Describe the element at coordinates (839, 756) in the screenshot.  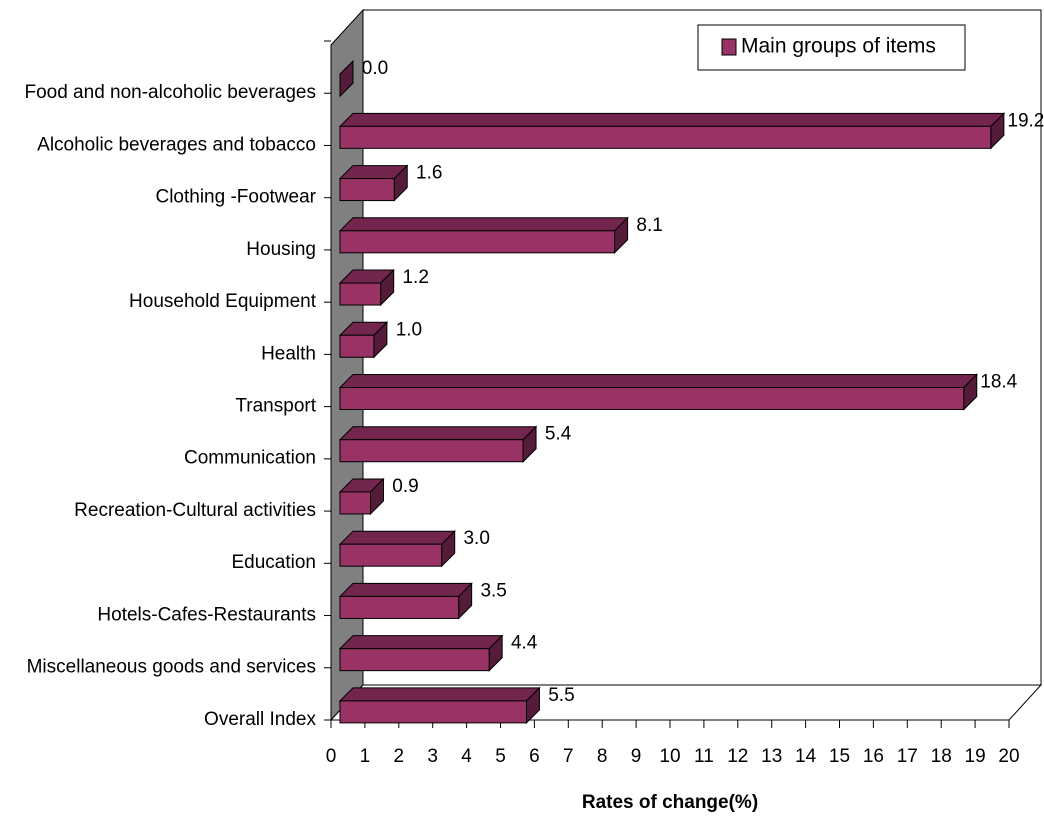
I see `x-tick-label: 15` at that location.